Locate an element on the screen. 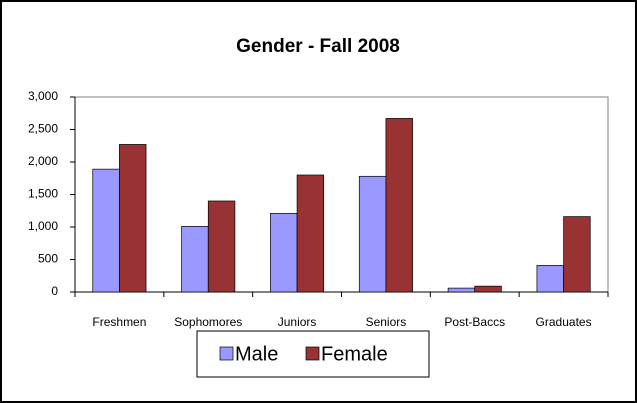 The height and width of the screenshot is (403, 637). chart-title: Gender - Fall 2008 is located at coordinates (318, 46).